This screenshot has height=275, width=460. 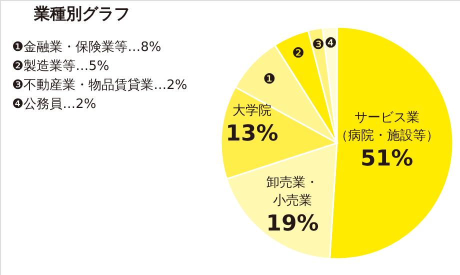 I want to click on text: ❷製造業等…5%, so click(x=61, y=66).